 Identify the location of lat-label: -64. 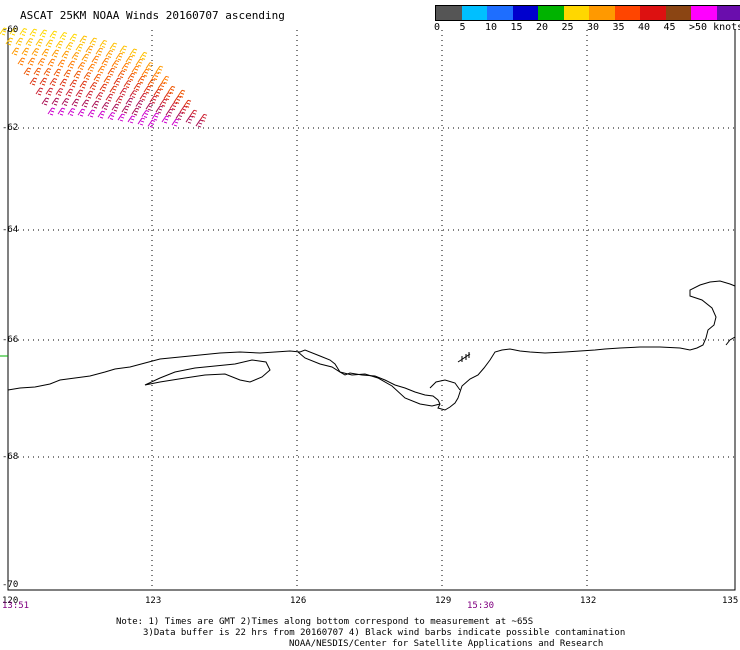
(10, 230).